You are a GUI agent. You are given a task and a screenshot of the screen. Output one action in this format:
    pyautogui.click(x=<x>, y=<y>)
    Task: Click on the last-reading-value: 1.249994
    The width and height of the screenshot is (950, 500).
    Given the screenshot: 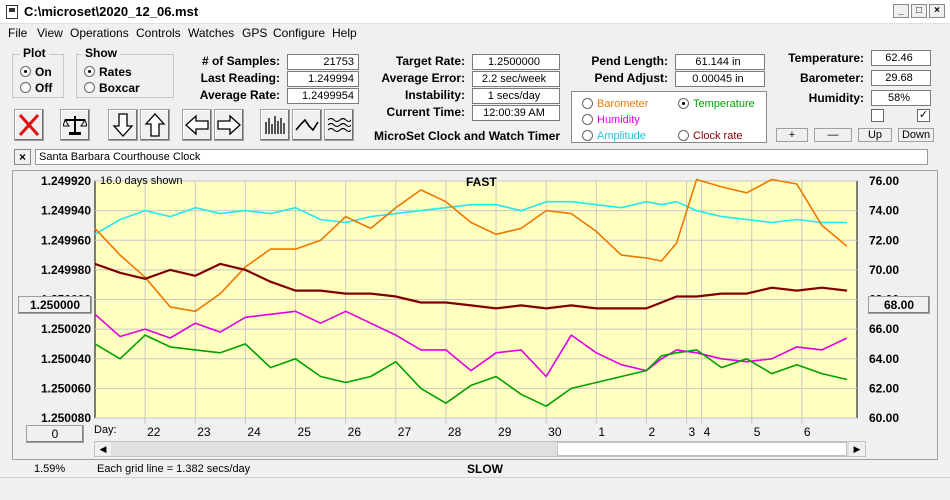 What is the action you would take?
    pyautogui.click(x=323, y=79)
    